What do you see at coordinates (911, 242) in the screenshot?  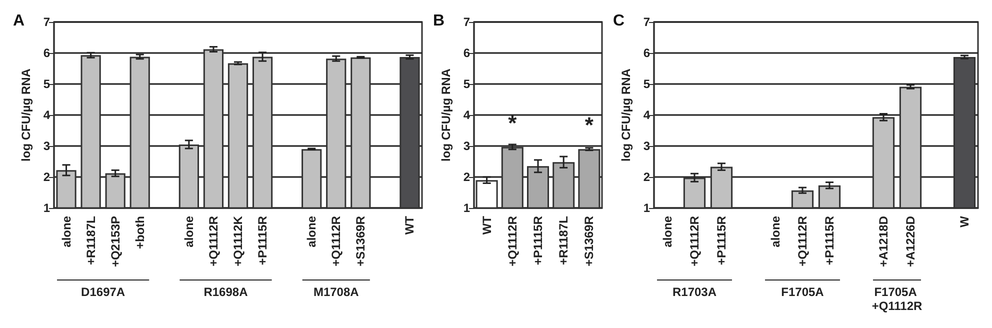 I see `x-tick-label: +A1226D` at bounding box center [911, 242].